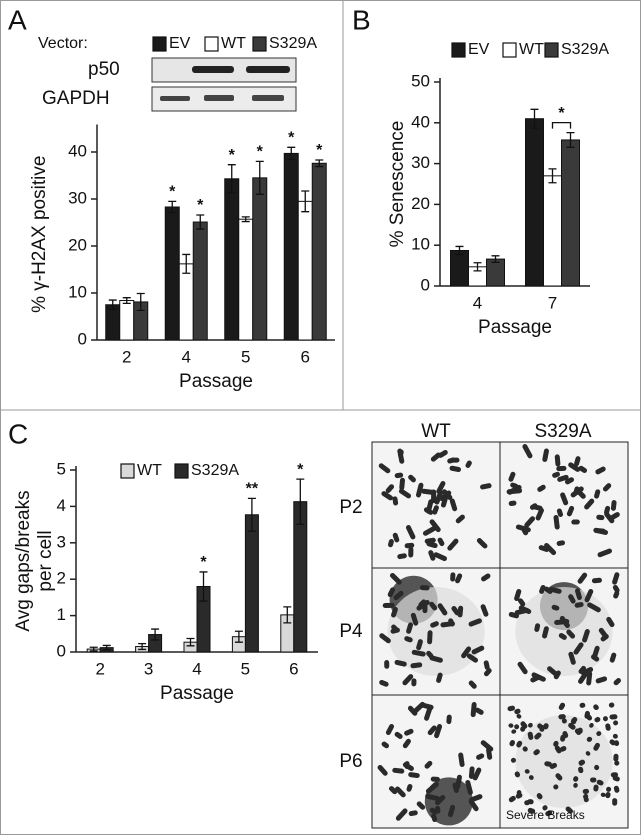  I want to click on legend-label: WT, so click(149, 470).